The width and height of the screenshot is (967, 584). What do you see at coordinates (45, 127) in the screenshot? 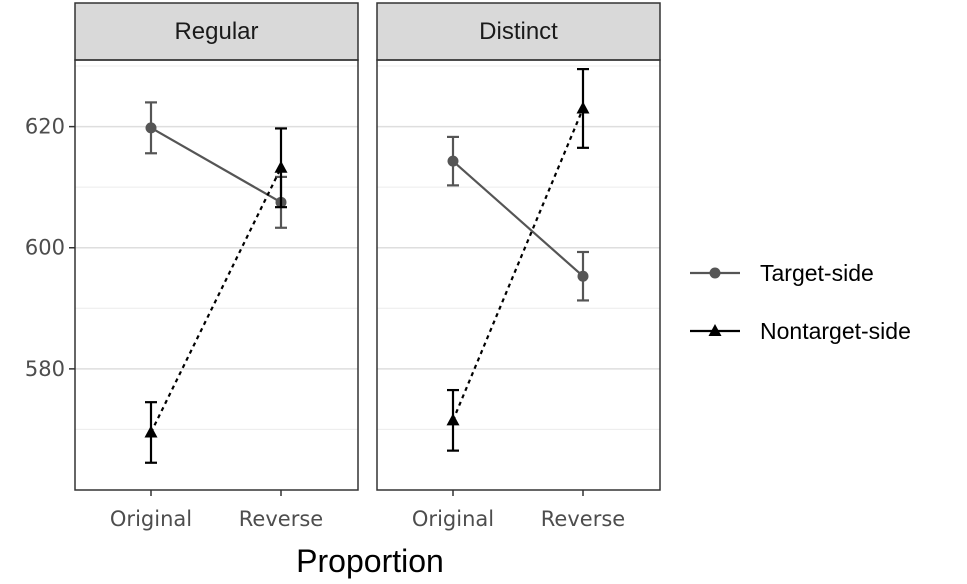
I see `y-tick-label: 620` at bounding box center [45, 127].